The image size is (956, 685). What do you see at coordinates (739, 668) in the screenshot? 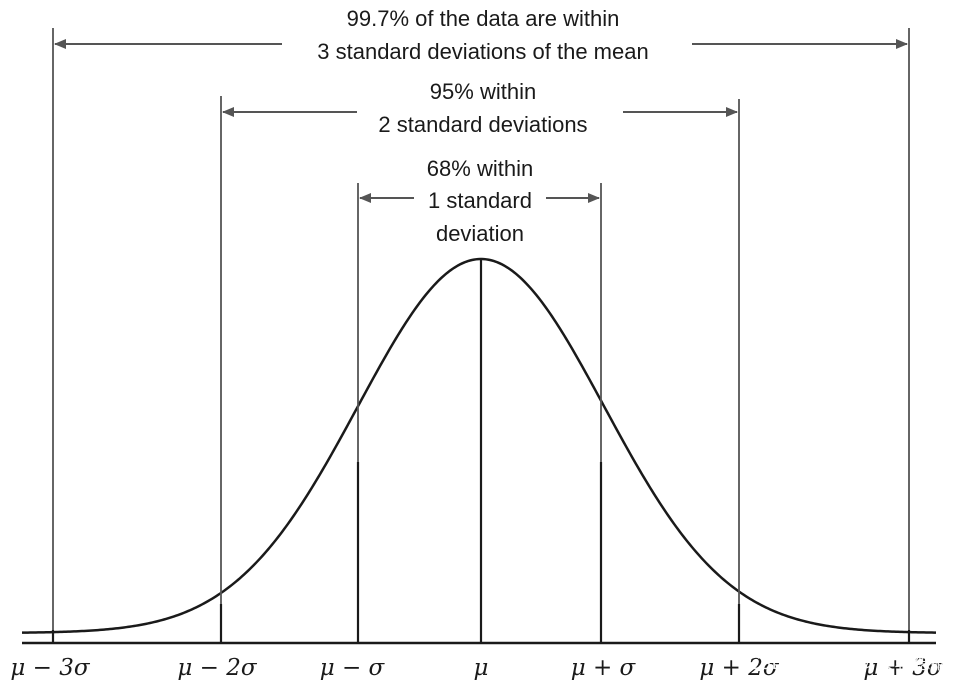
I see `tick-label-plus-2-sigma: μ + 2σ` at bounding box center [739, 668].